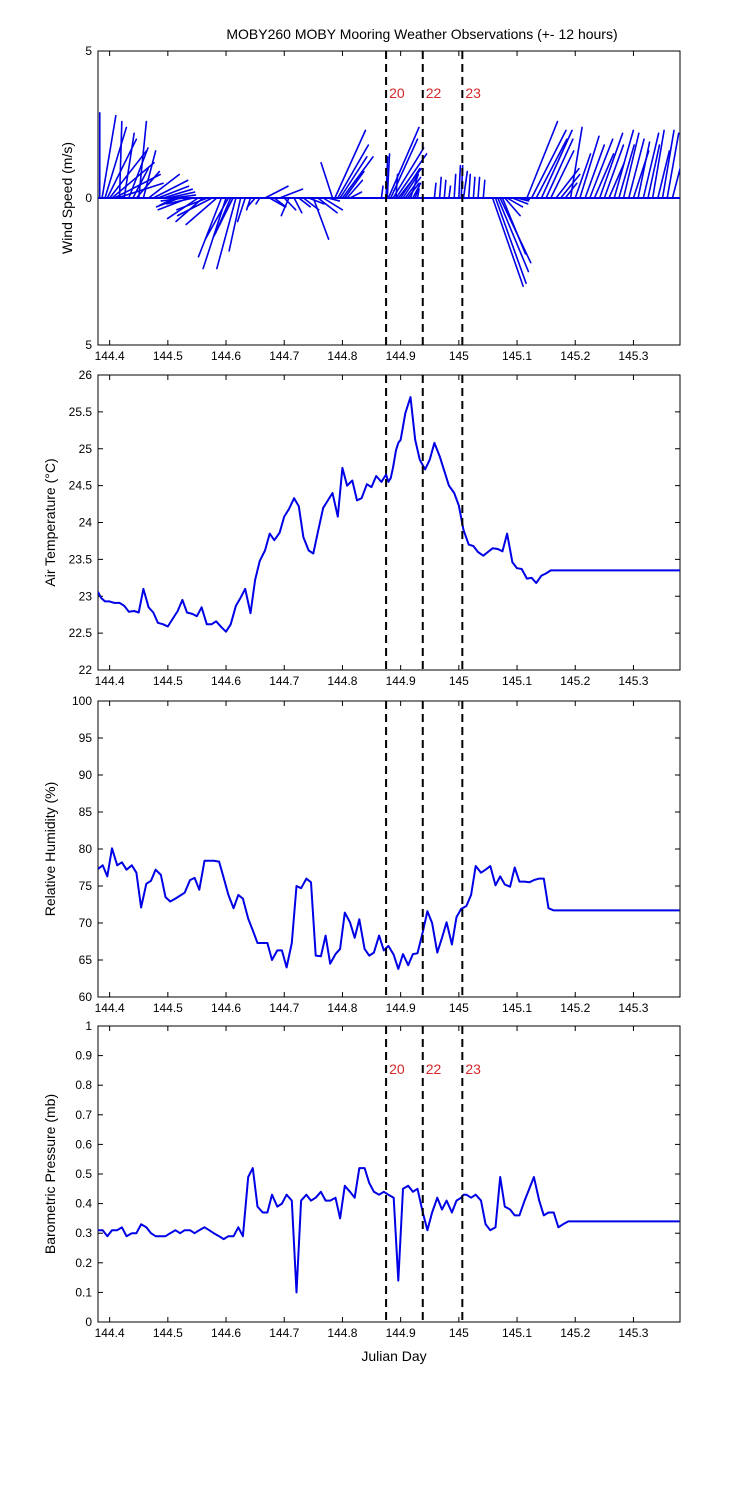  Describe the element at coordinates (393, 1356) in the screenshot. I see `x-axis-label: Julian Day` at that location.